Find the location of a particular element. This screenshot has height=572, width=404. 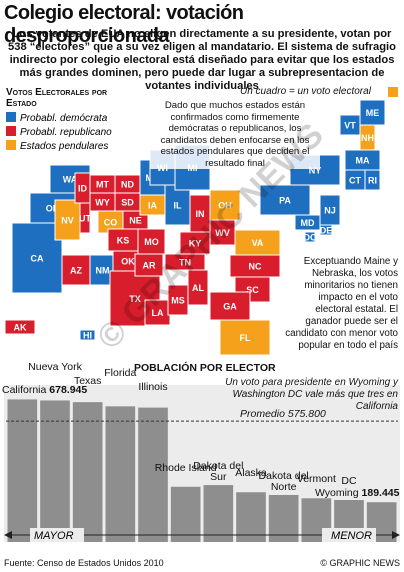

category: Vermont is located at coordinates (316, 479).